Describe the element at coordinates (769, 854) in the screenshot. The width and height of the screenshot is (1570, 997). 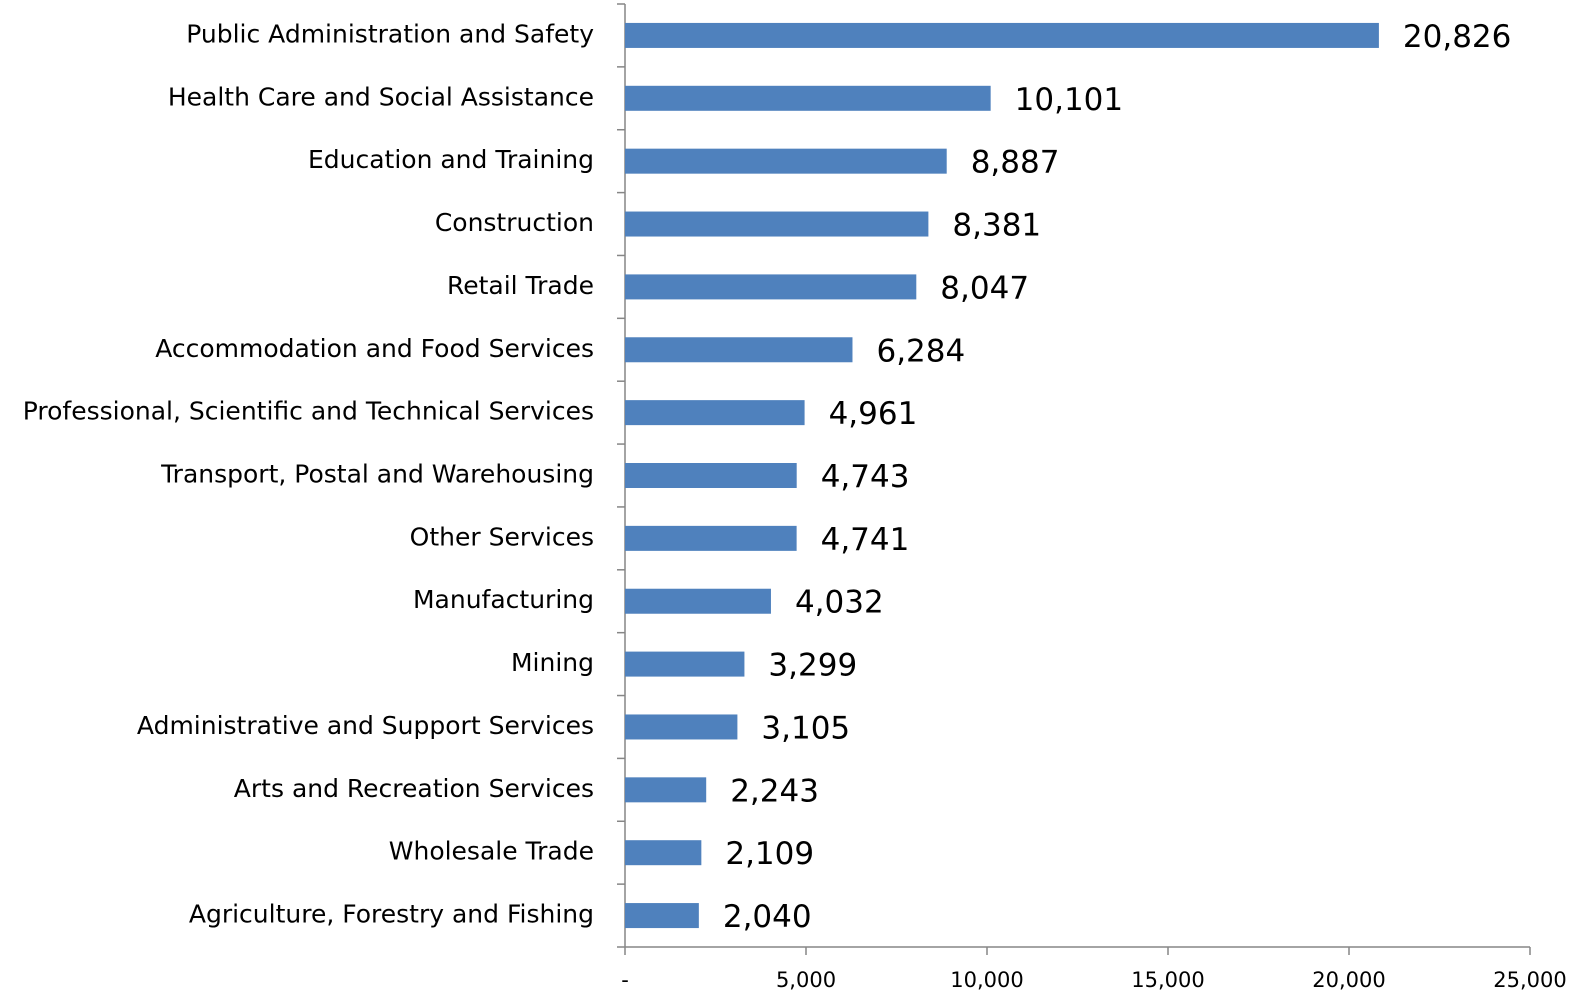
I see `data-label: 2,109` at that location.